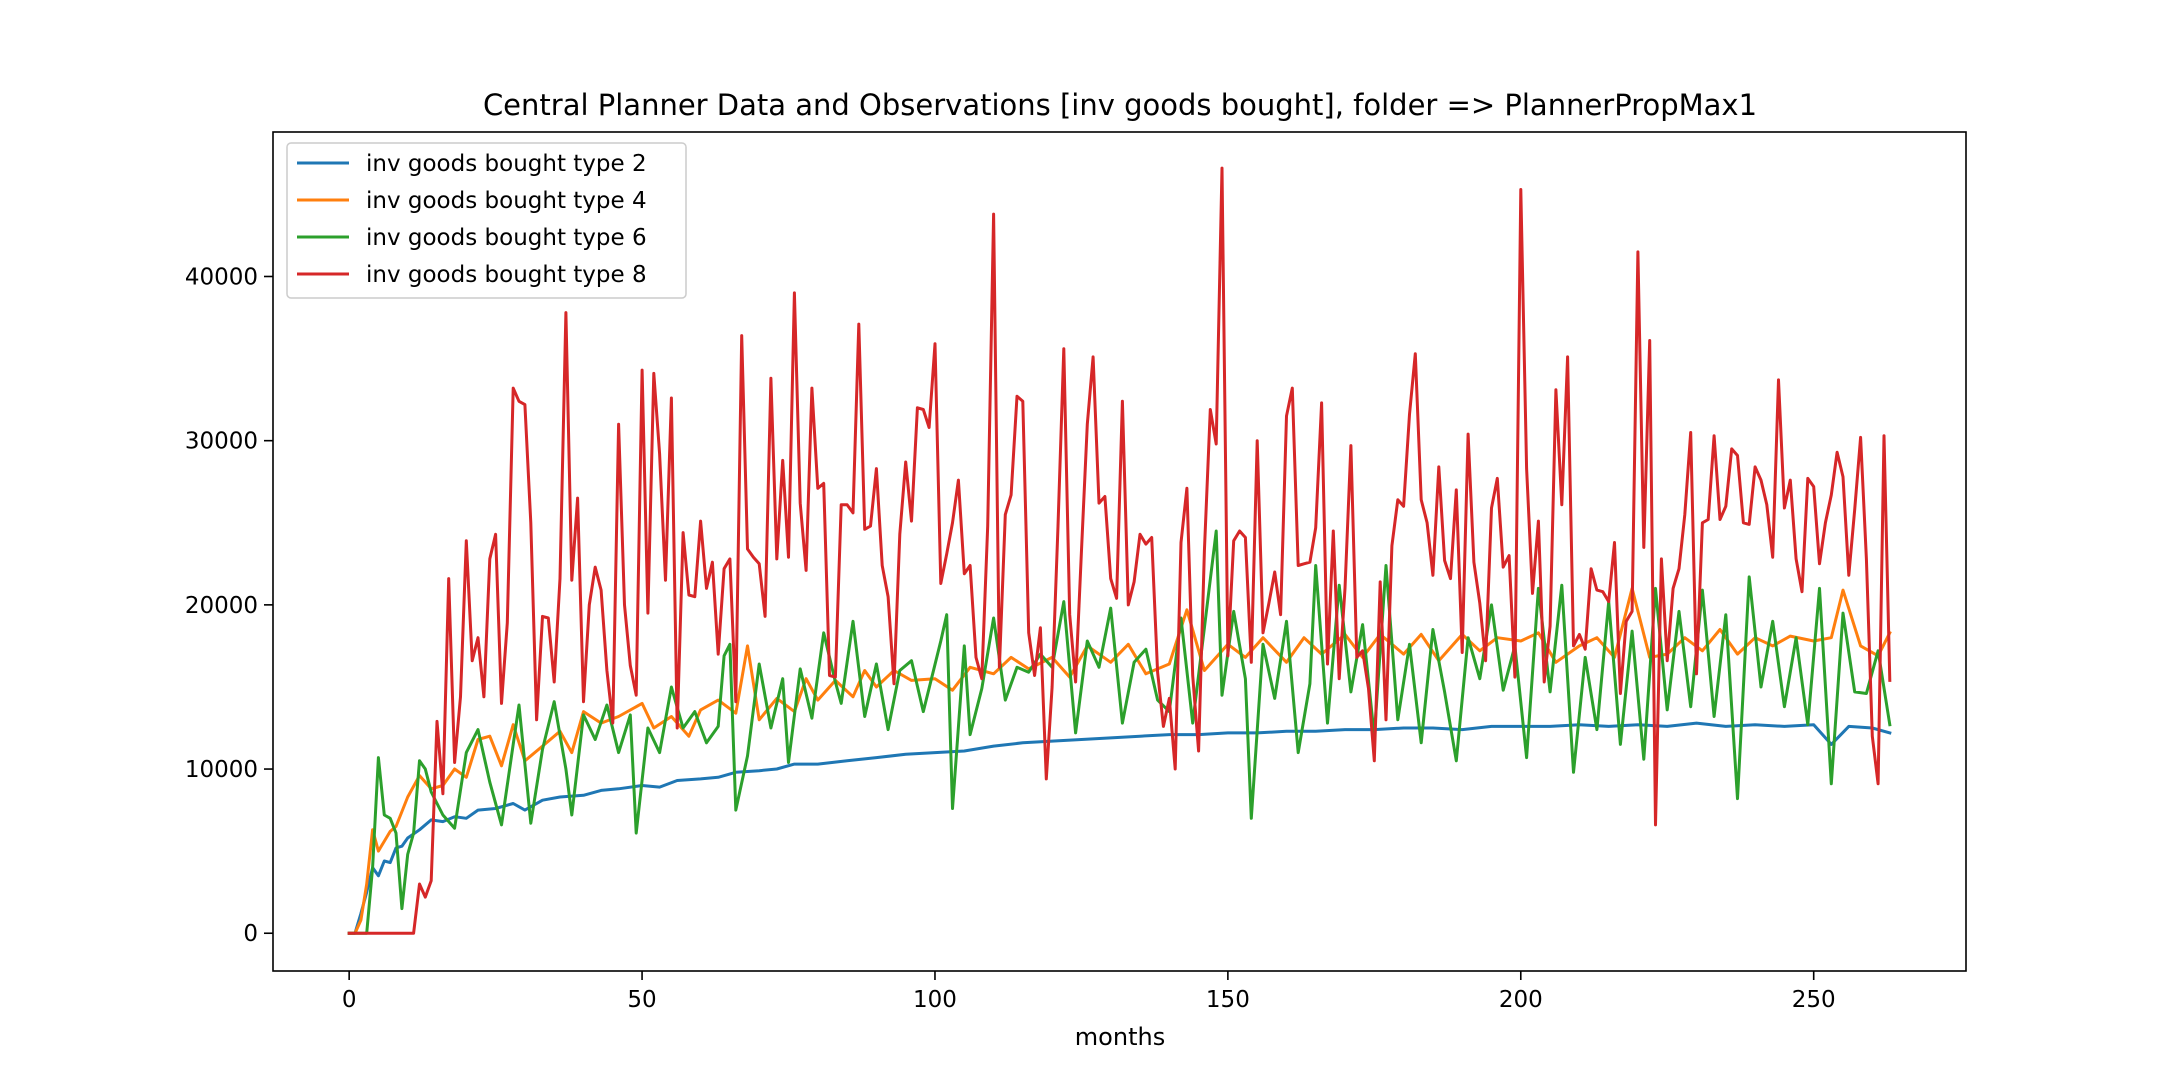  What do you see at coordinates (506, 238) in the screenshot?
I see `legend-label: inv goods bought type 6` at bounding box center [506, 238].